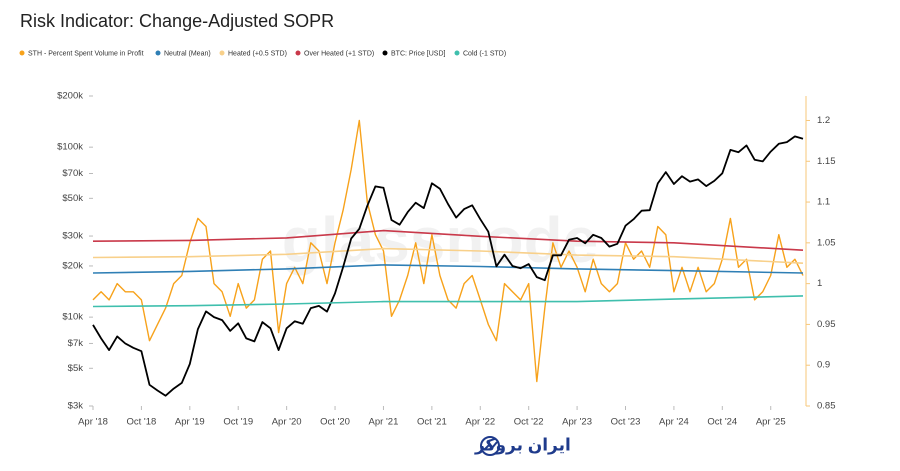 Image resolution: width=900 pixels, height=471 pixels. What do you see at coordinates (190, 422) in the screenshot?
I see `x-tick-label: Apr '19` at bounding box center [190, 422].